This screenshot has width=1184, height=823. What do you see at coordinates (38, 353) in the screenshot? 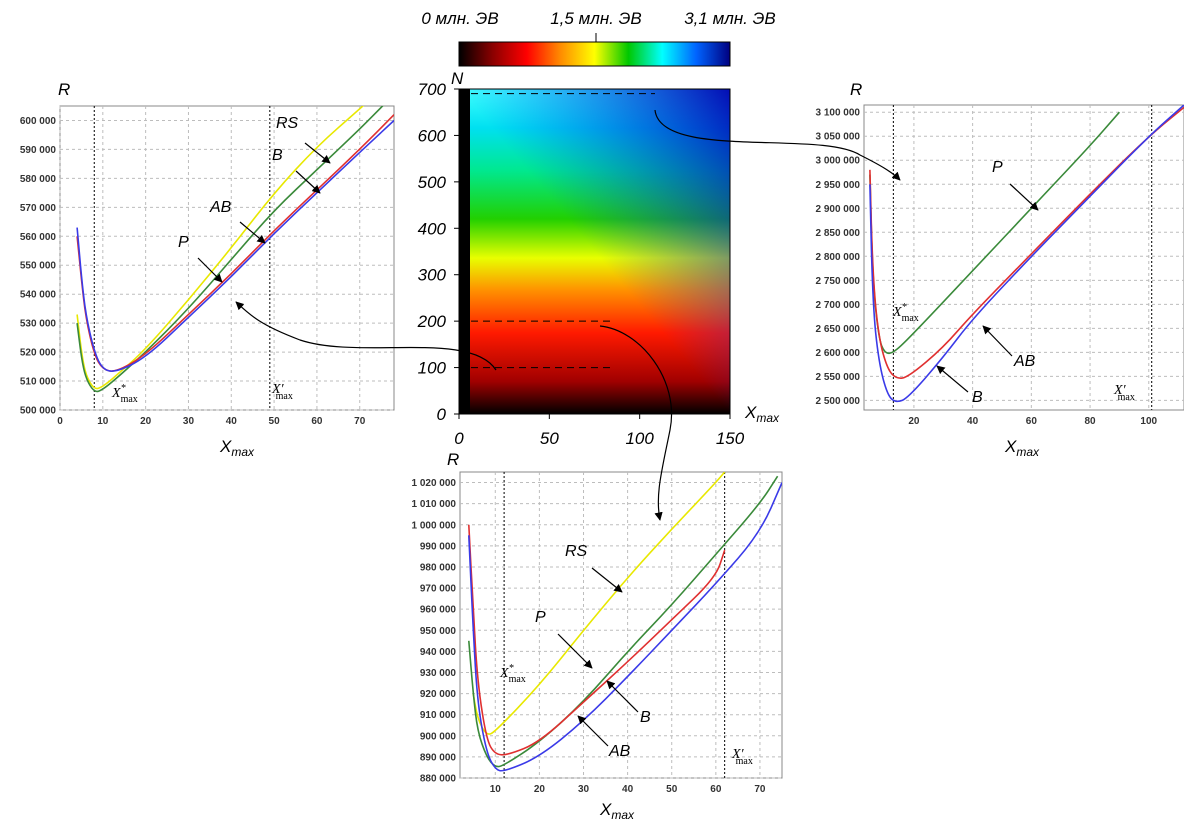
I see `y-tick-label: 520 000` at bounding box center [38, 353].